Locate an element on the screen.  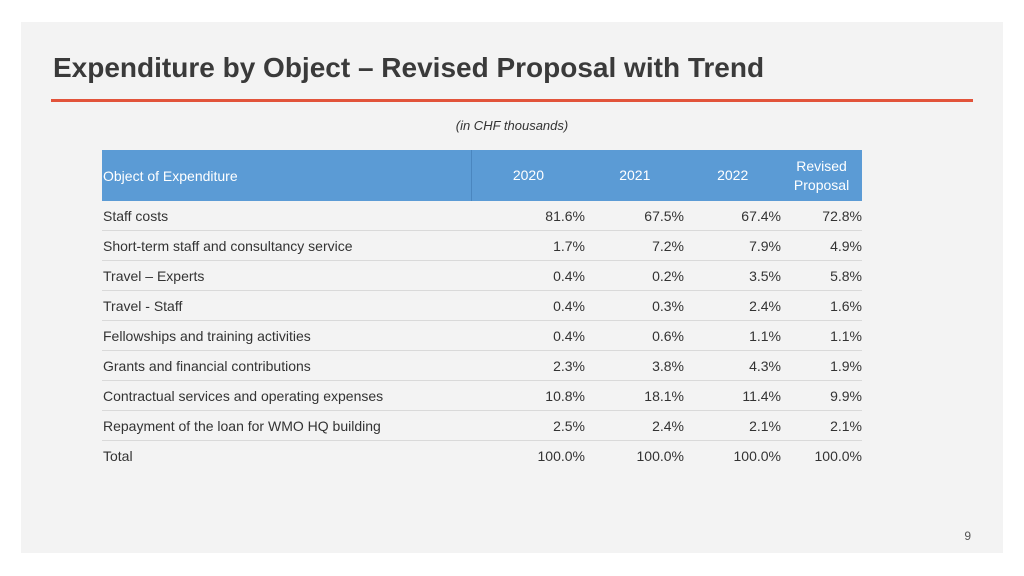
value-2021-cell: 0.3% is located at coordinates (668, 306).